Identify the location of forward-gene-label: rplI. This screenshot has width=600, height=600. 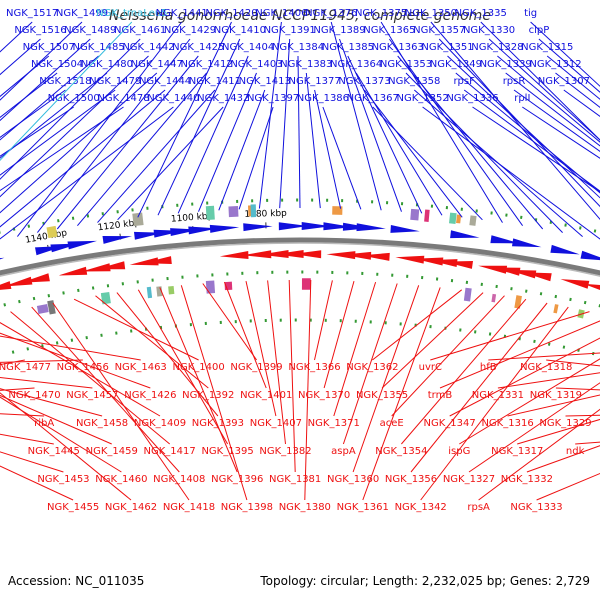
(522, 98).